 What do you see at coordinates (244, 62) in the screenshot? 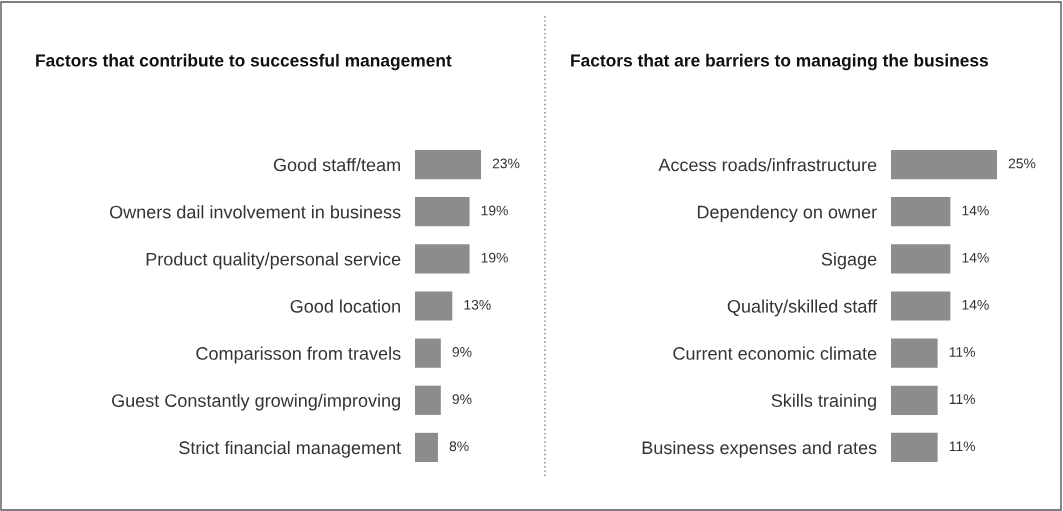
I see `text: Factors that contribute to successful management` at bounding box center [244, 62].